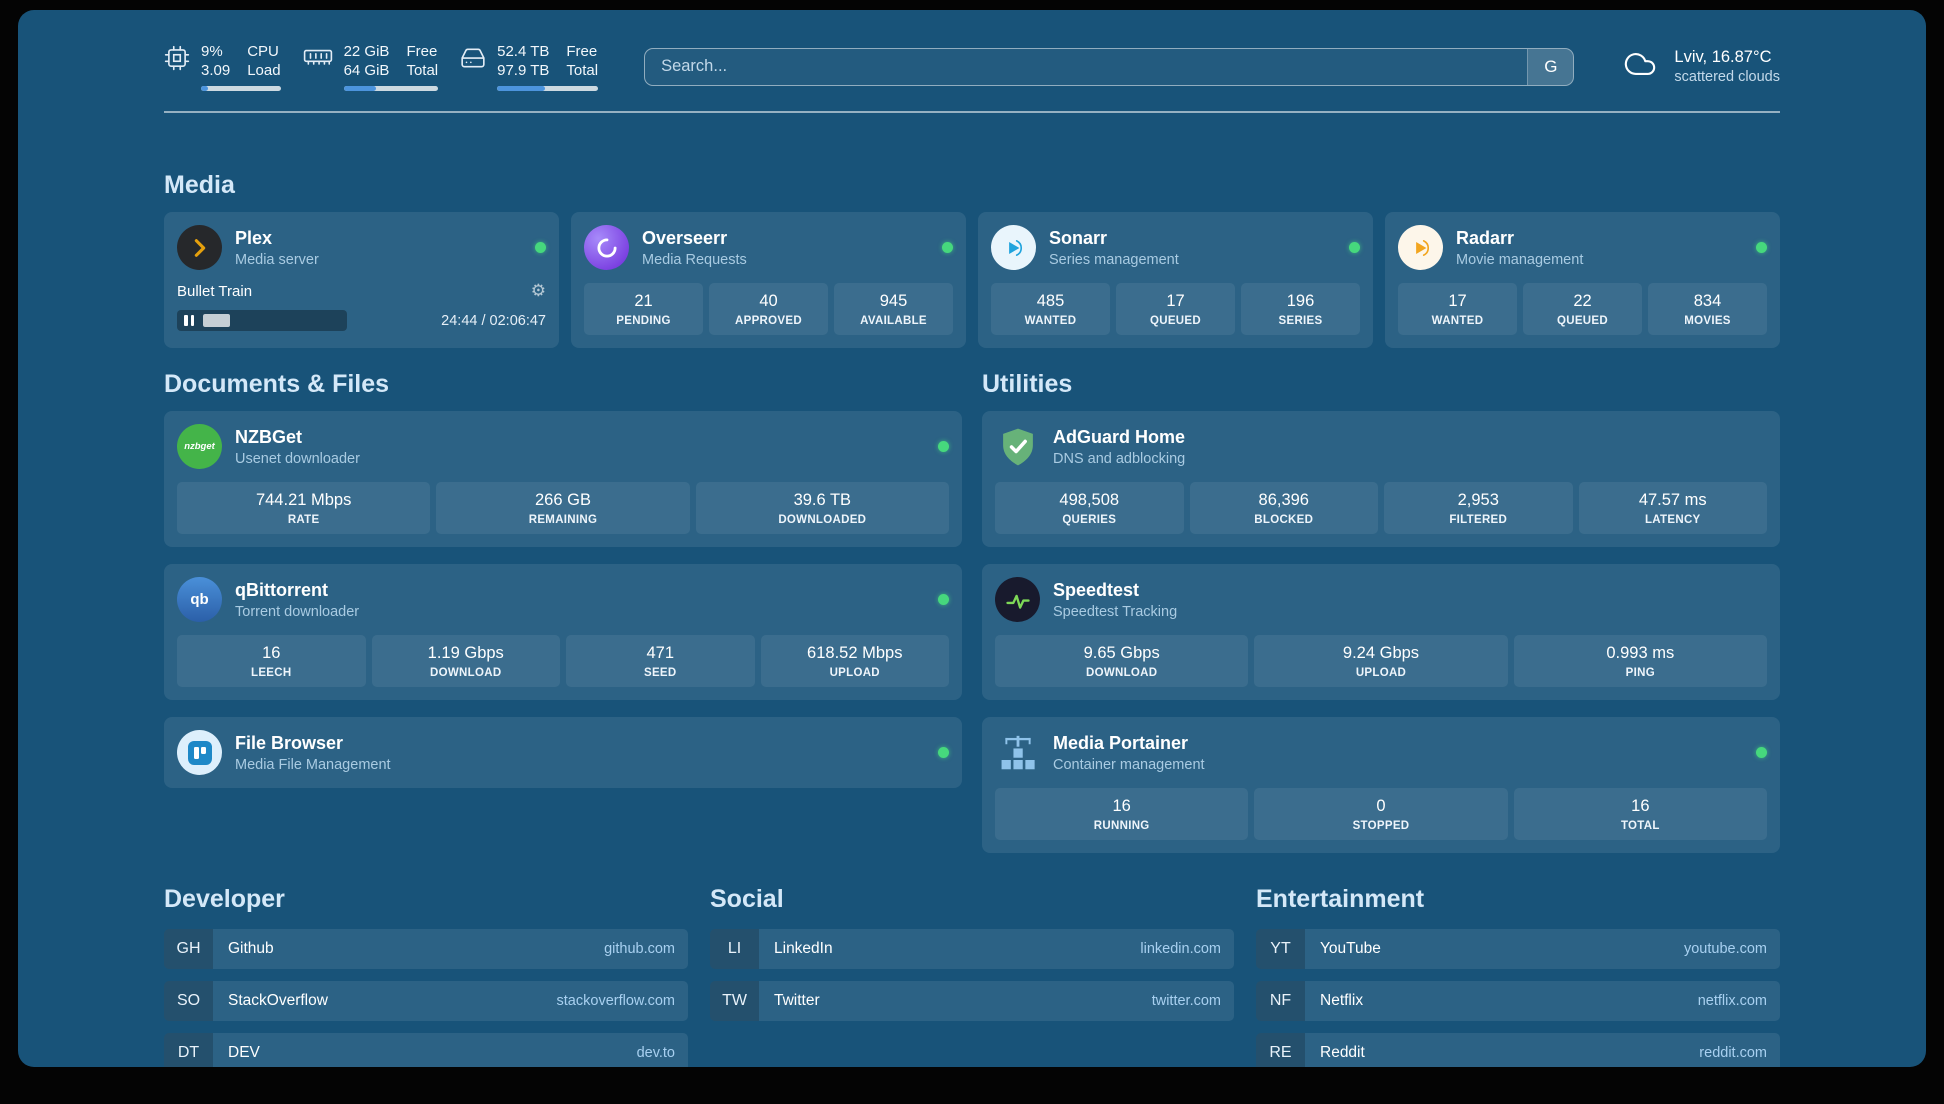 This screenshot has width=1944, height=1104. I want to click on bookmark-name: DEV, so click(244, 1053).